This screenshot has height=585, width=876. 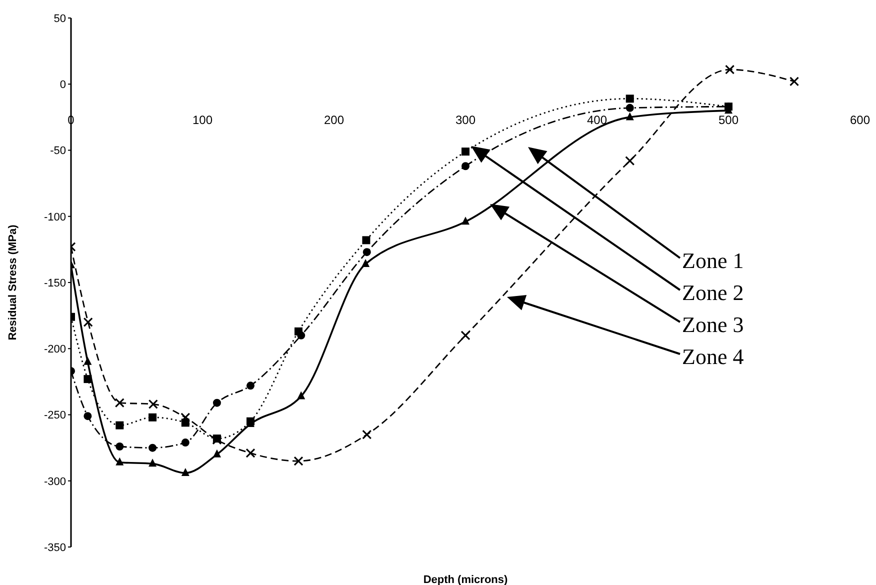 I want to click on y-tick-label: 0, so click(x=63, y=85).